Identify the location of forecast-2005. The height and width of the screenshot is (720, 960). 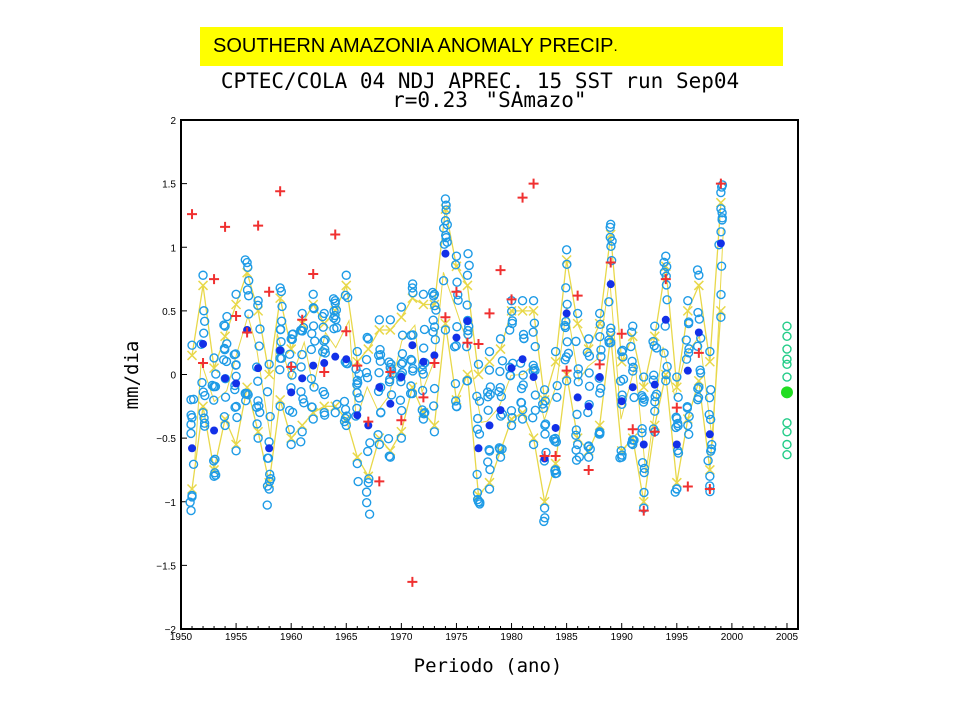
(786, 390).